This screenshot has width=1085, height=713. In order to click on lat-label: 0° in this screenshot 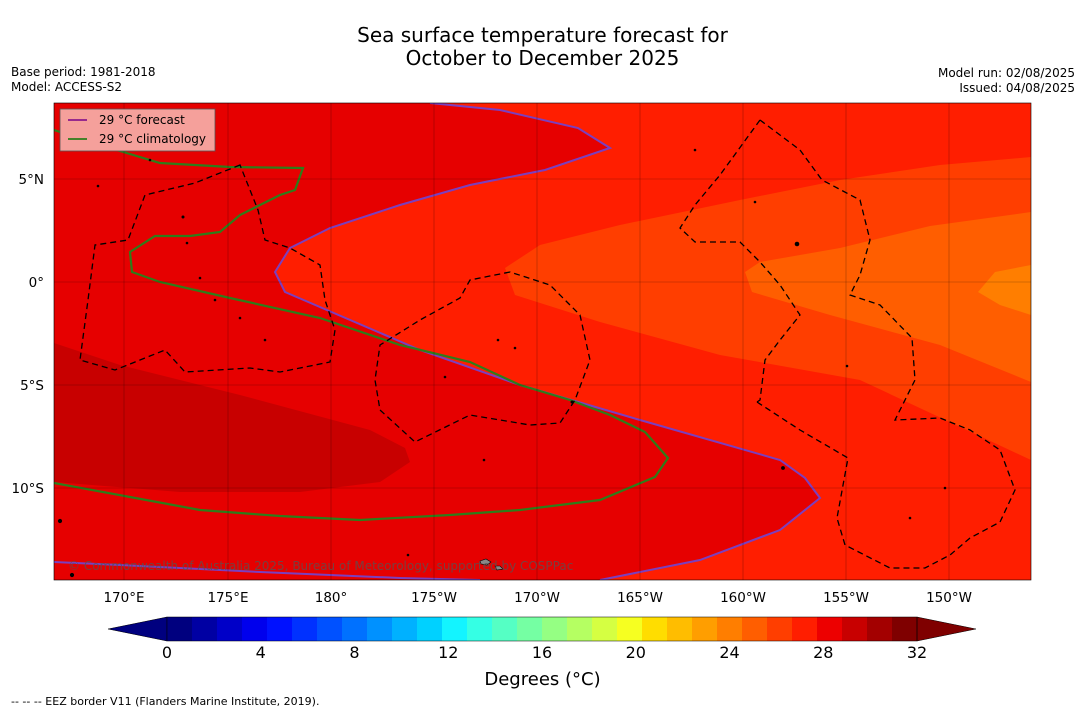, I will do `click(36, 283)`.